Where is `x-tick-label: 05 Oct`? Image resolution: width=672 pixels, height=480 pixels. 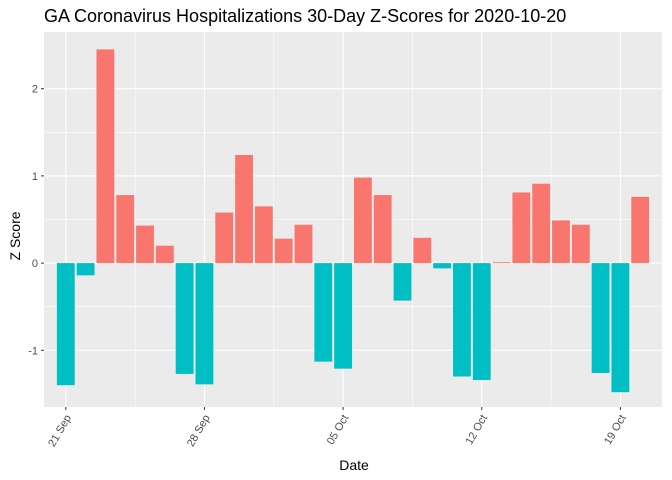
x-tick-label: 05 Oct is located at coordinates (338, 430).